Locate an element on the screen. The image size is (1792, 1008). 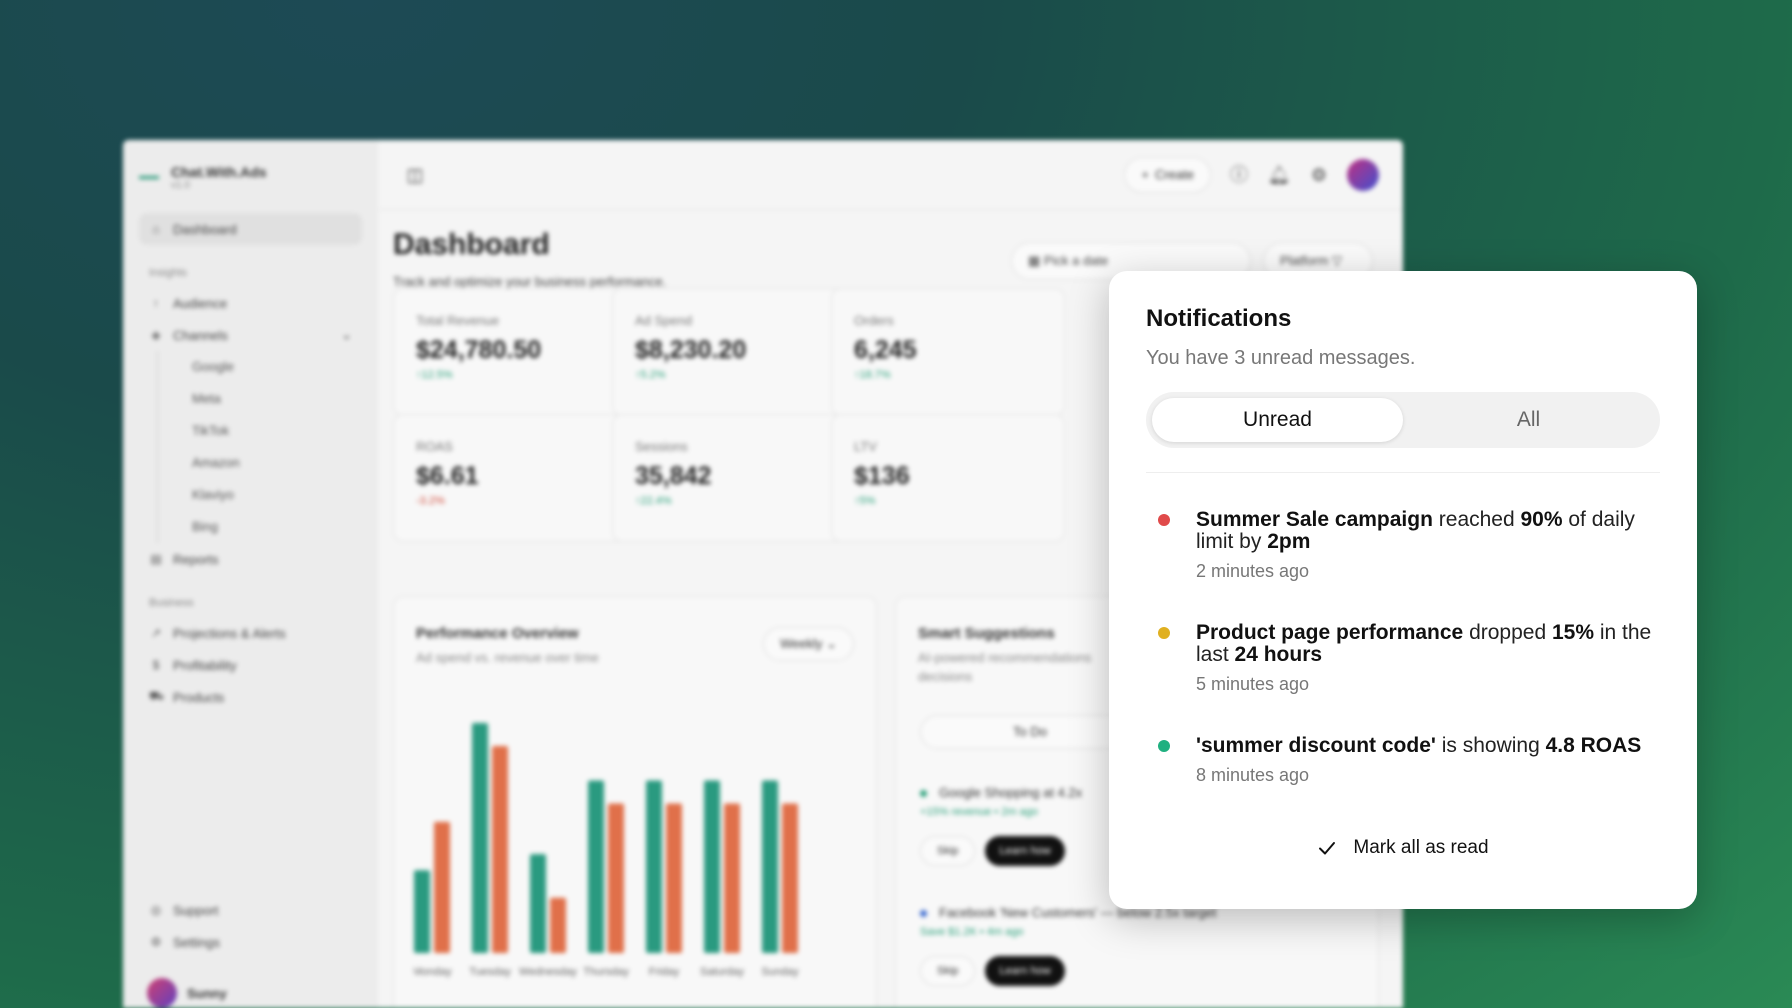
sidebar-subitem-google: Google is located at coordinates (259, 367).